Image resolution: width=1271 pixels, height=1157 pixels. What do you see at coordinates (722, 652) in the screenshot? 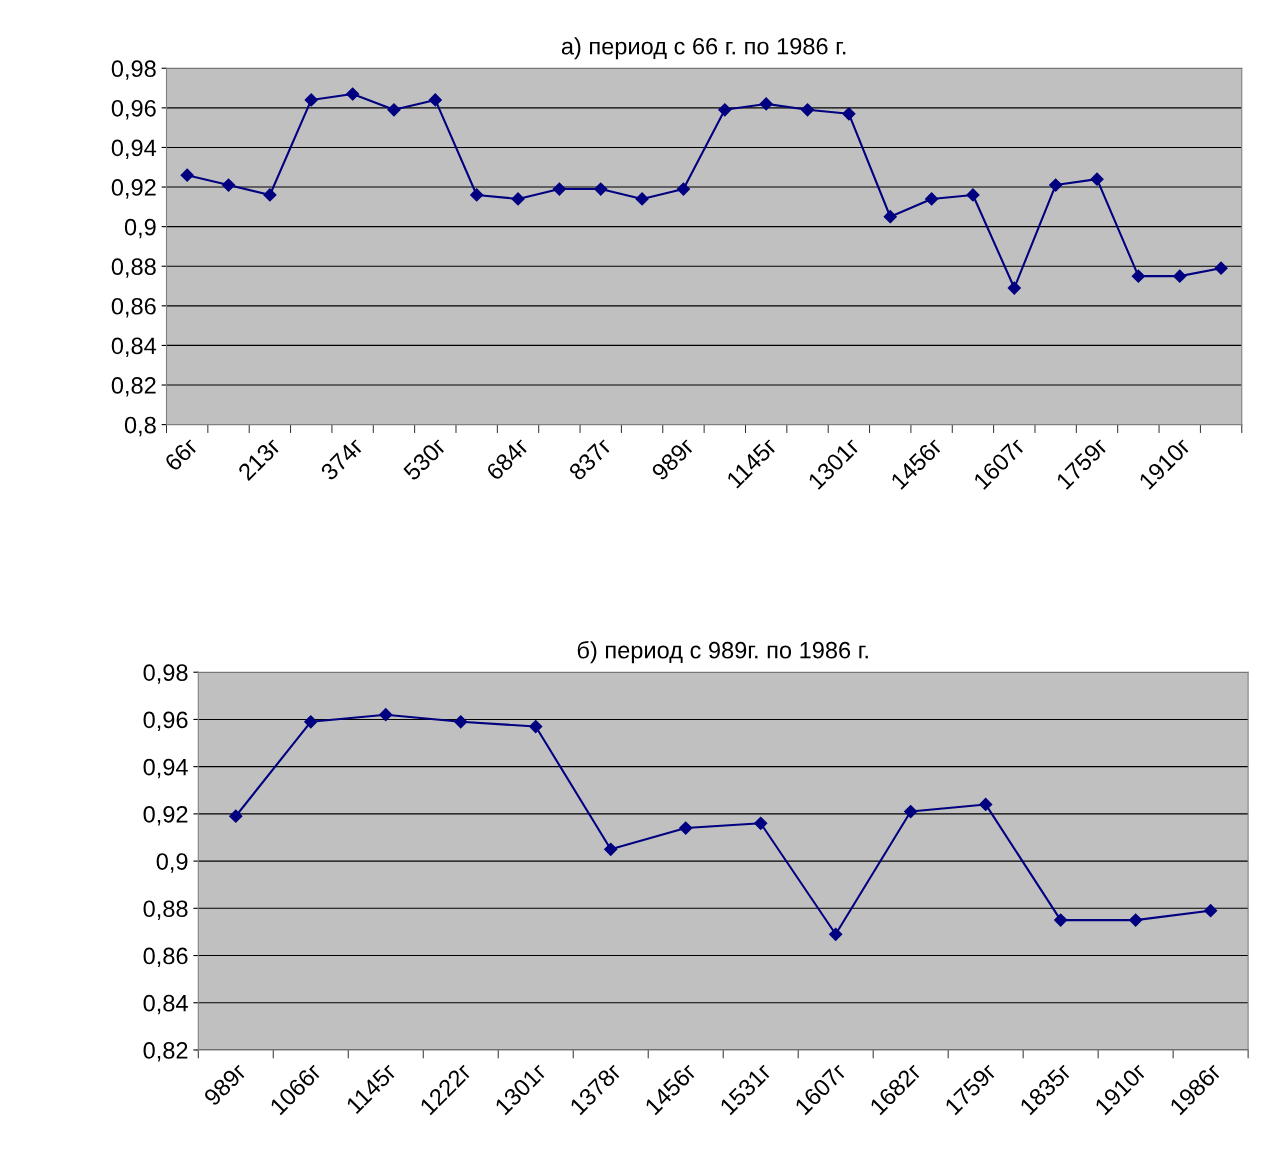
I see `chart-title: б) период с 989г. по 1986 г.` at bounding box center [722, 652].